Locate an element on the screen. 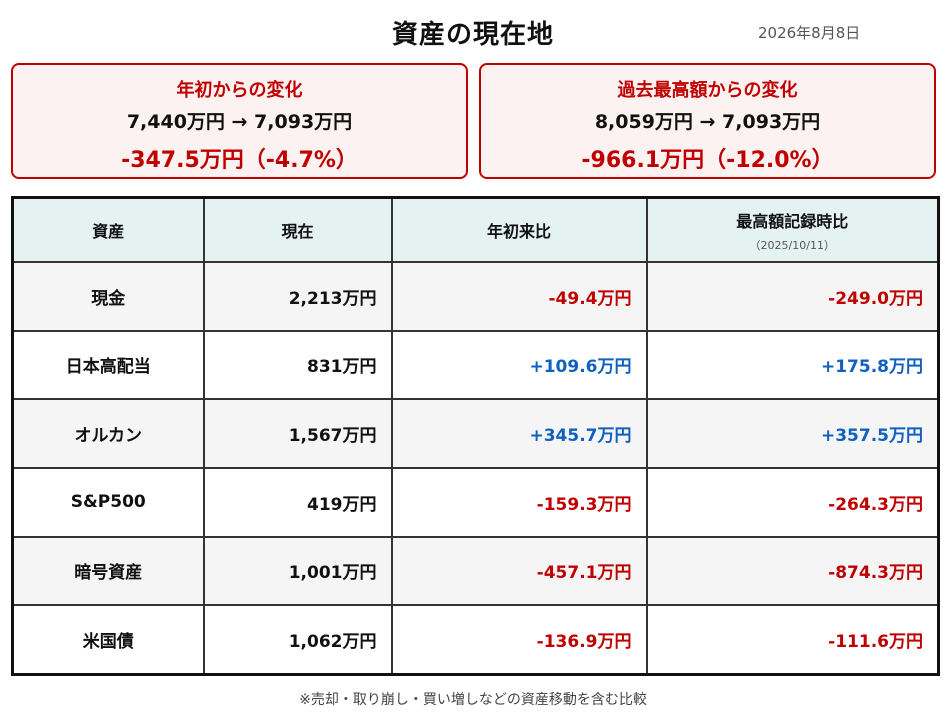 The width and height of the screenshot is (946, 720). asset-name: 暗号資産 is located at coordinates (108, 571).